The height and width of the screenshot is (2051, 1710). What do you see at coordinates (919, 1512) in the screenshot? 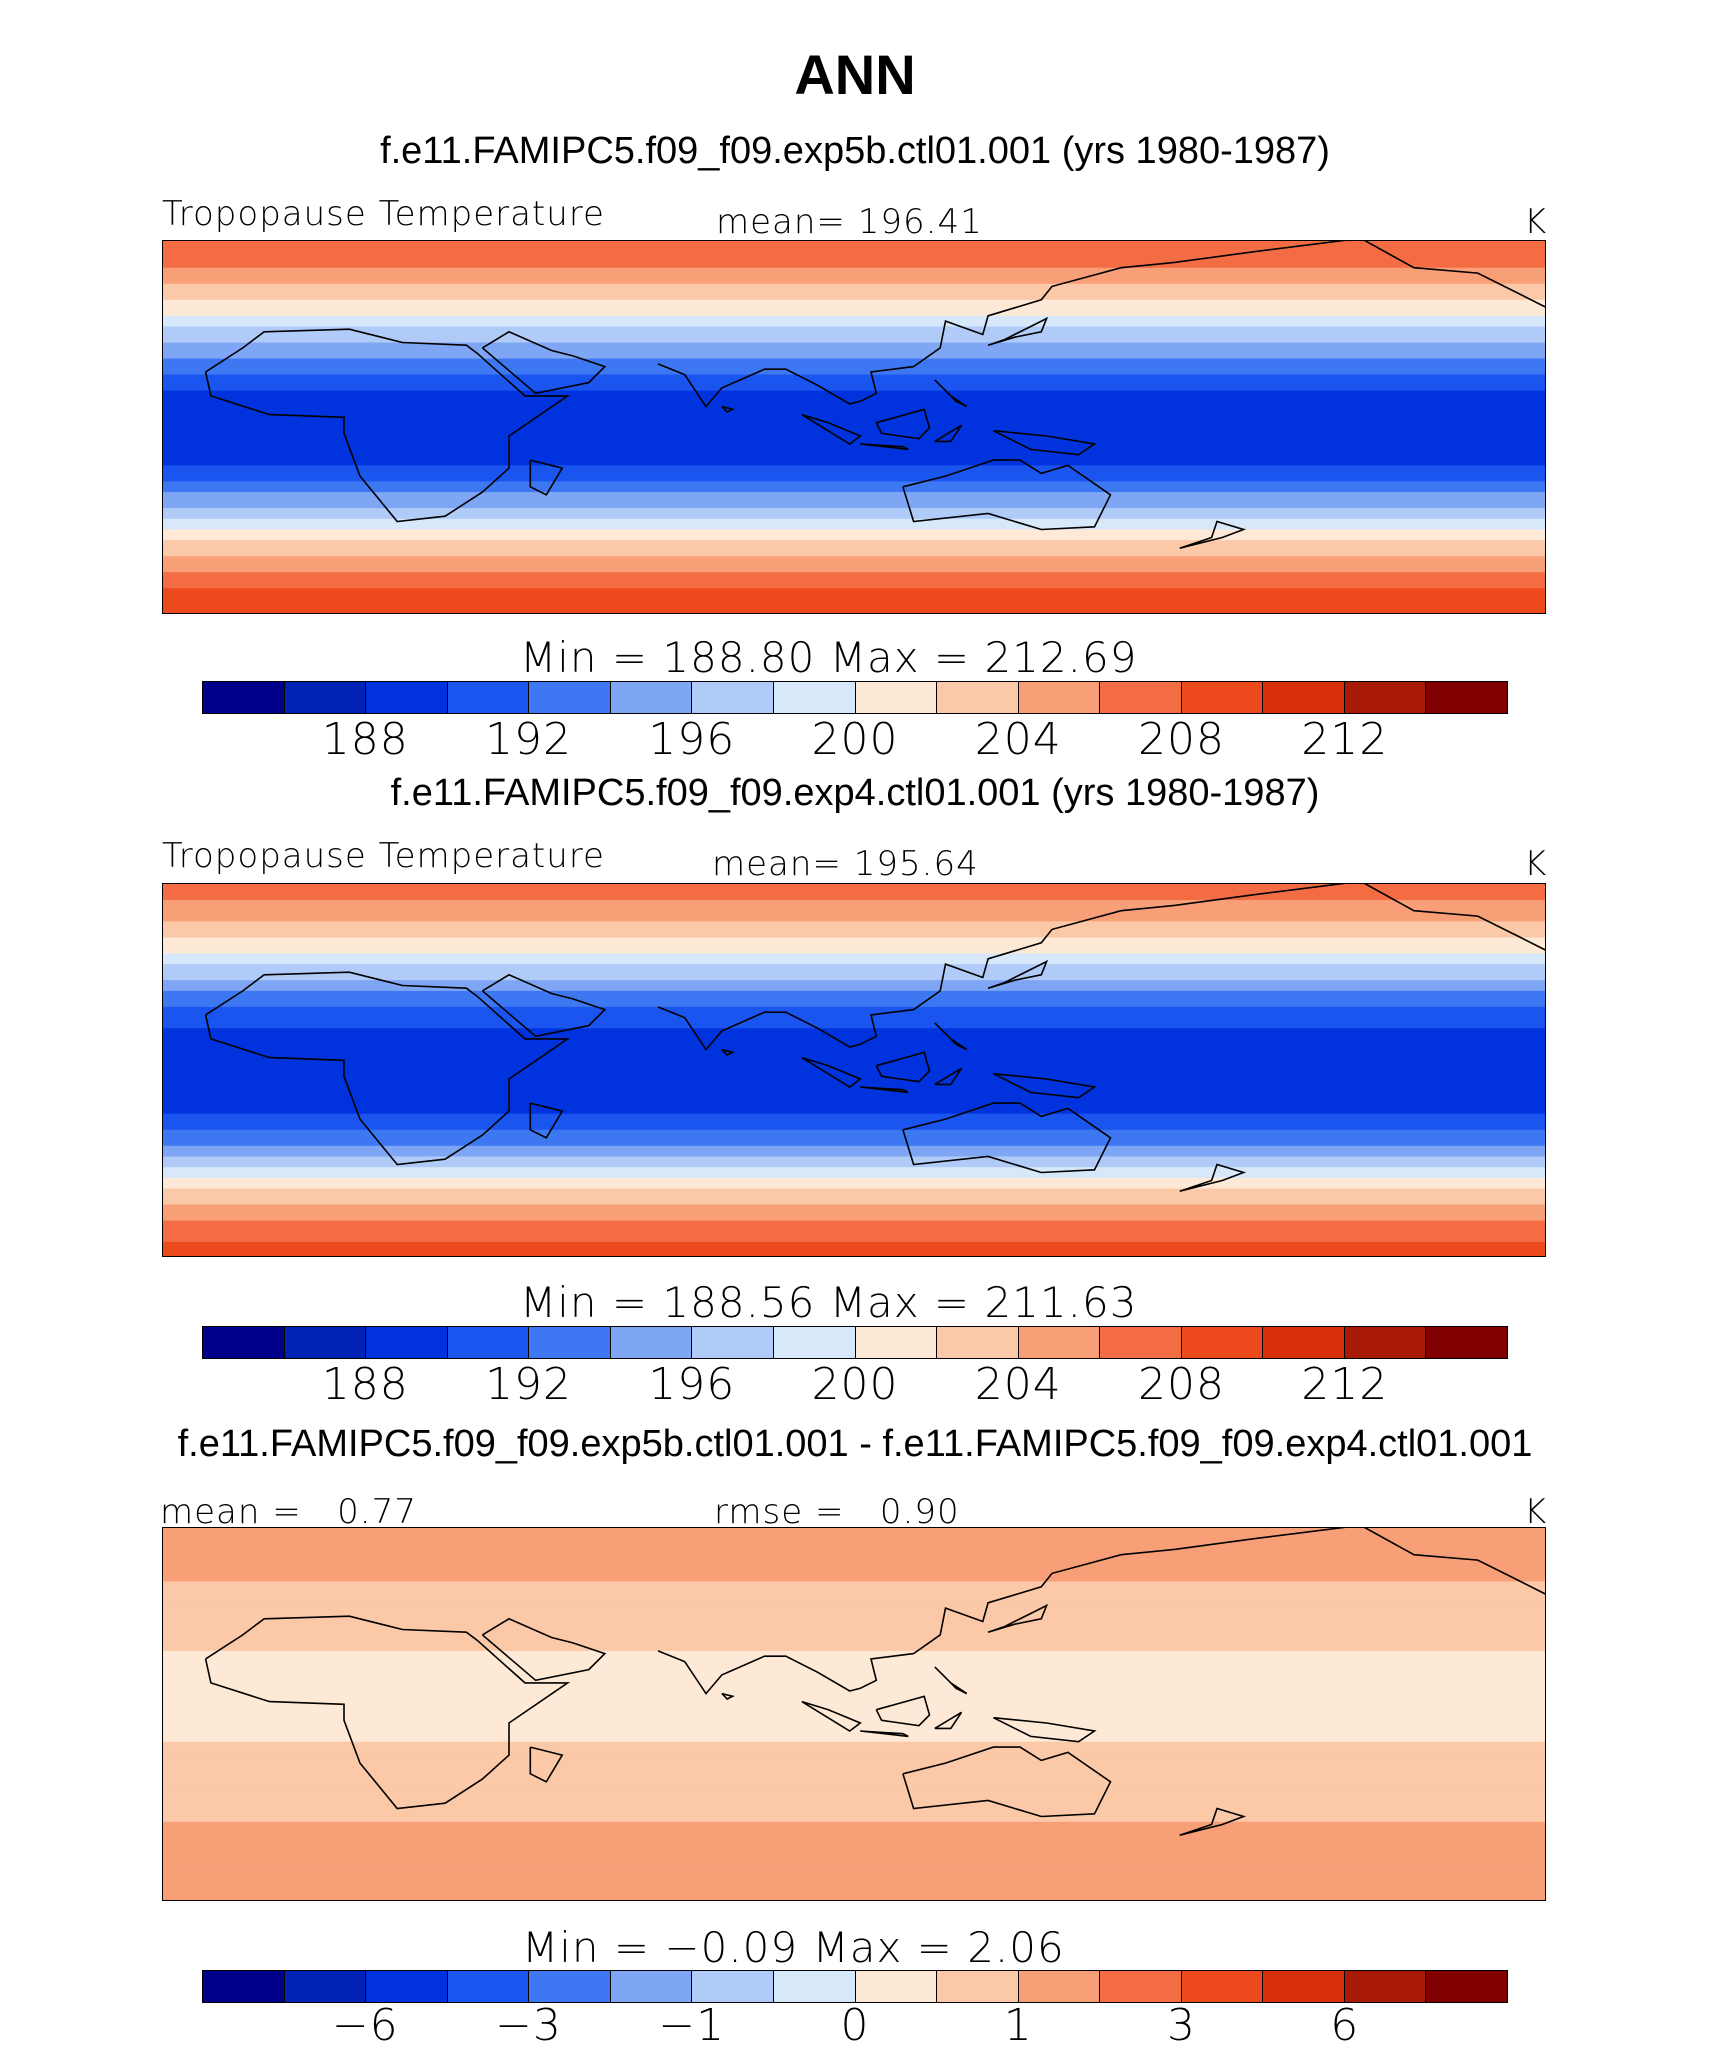
I see `panel-3-rmse-value: 0.90` at bounding box center [919, 1512].